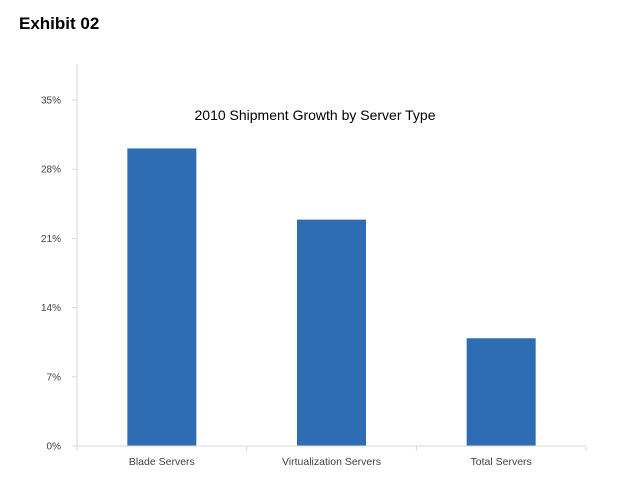 This screenshot has width=639, height=500. What do you see at coordinates (501, 392) in the screenshot?
I see `bar-total-servers` at bounding box center [501, 392].